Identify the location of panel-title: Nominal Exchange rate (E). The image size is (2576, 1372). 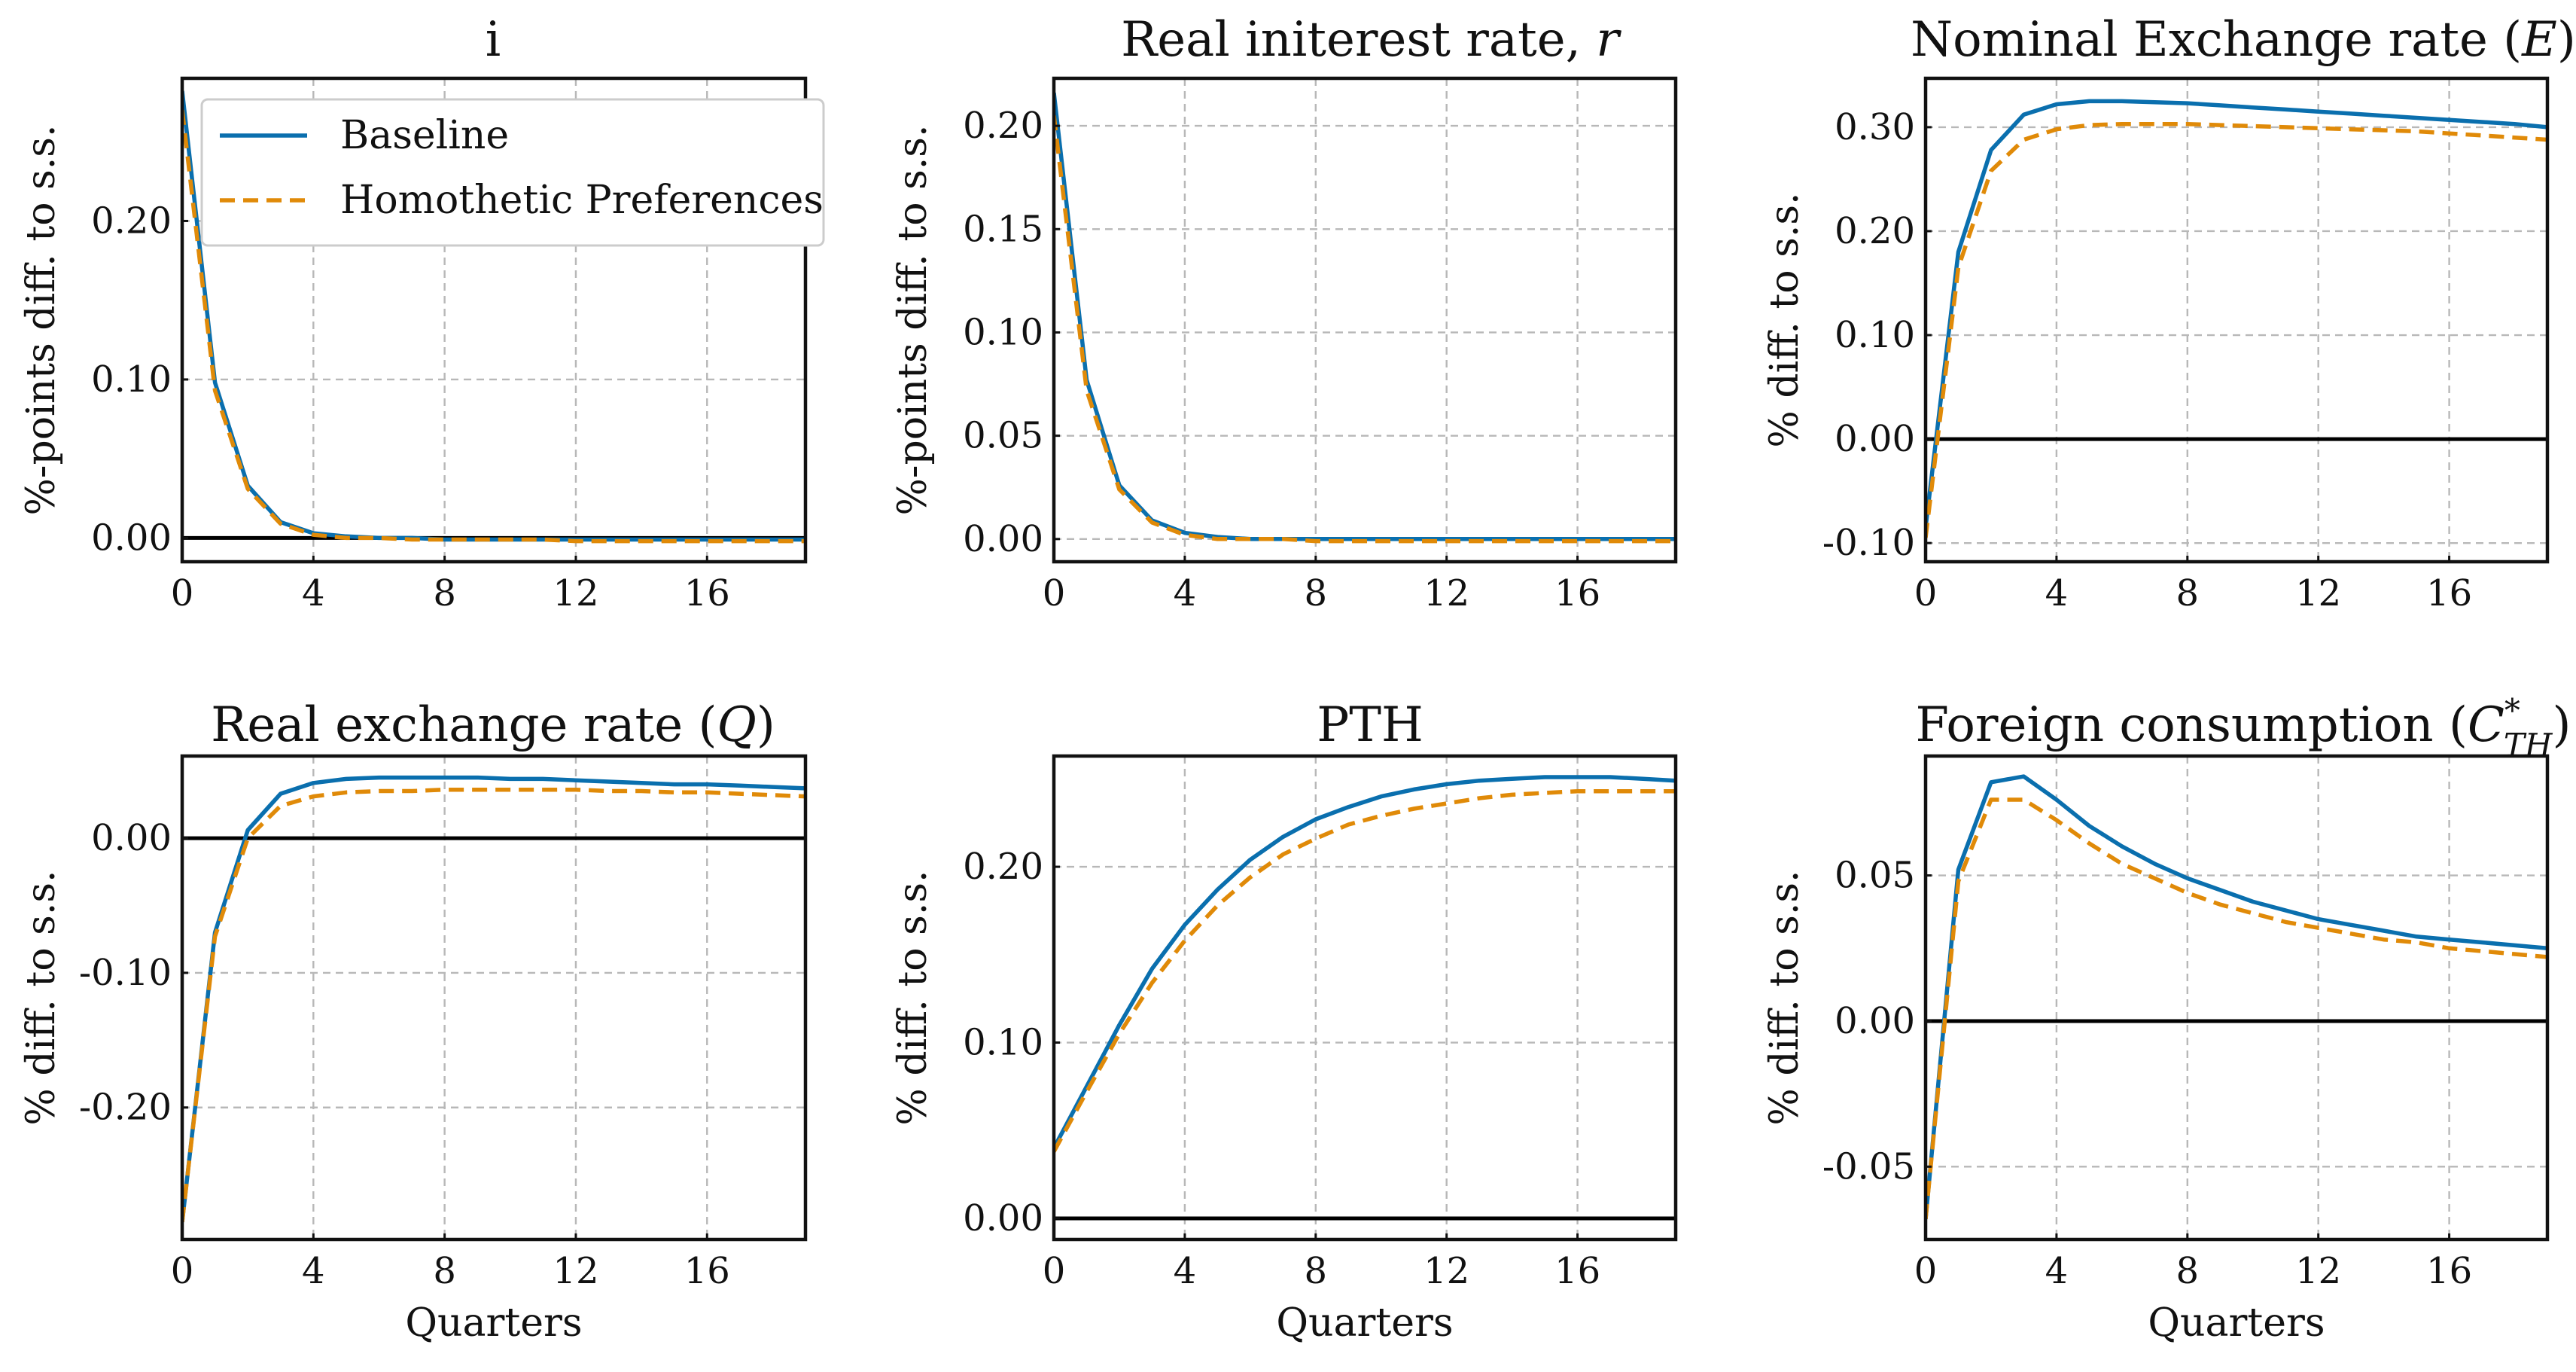
(2244, 40).